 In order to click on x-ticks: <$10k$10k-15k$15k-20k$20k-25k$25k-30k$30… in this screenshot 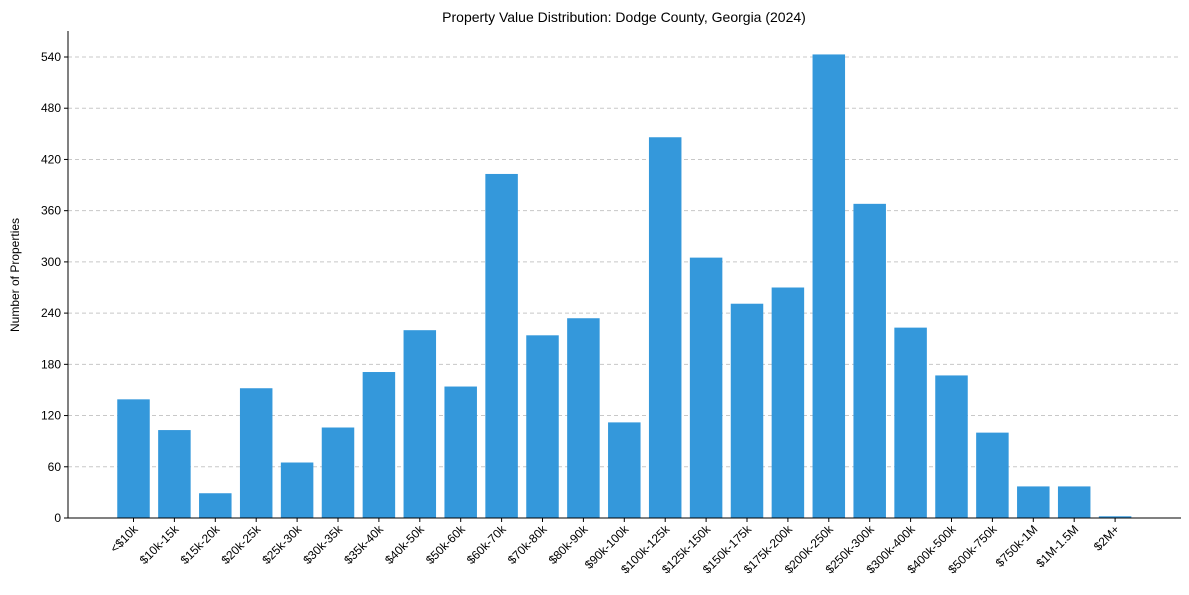, I will do `click(614, 547)`.